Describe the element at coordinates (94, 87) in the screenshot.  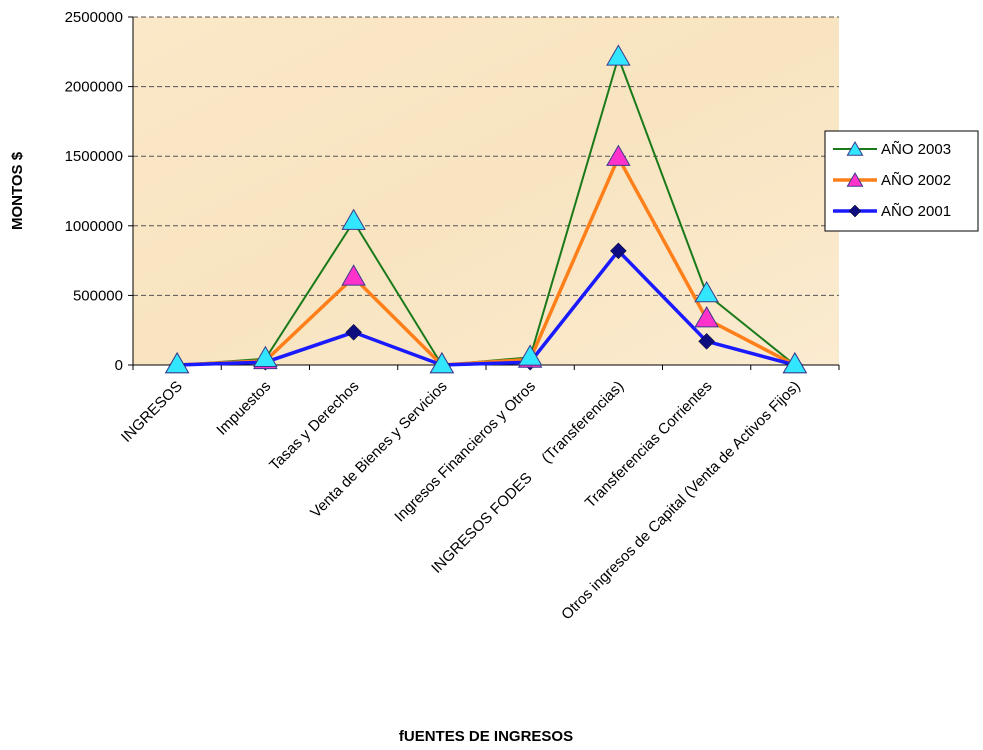
I see `y-tick-label: 2000000` at that location.